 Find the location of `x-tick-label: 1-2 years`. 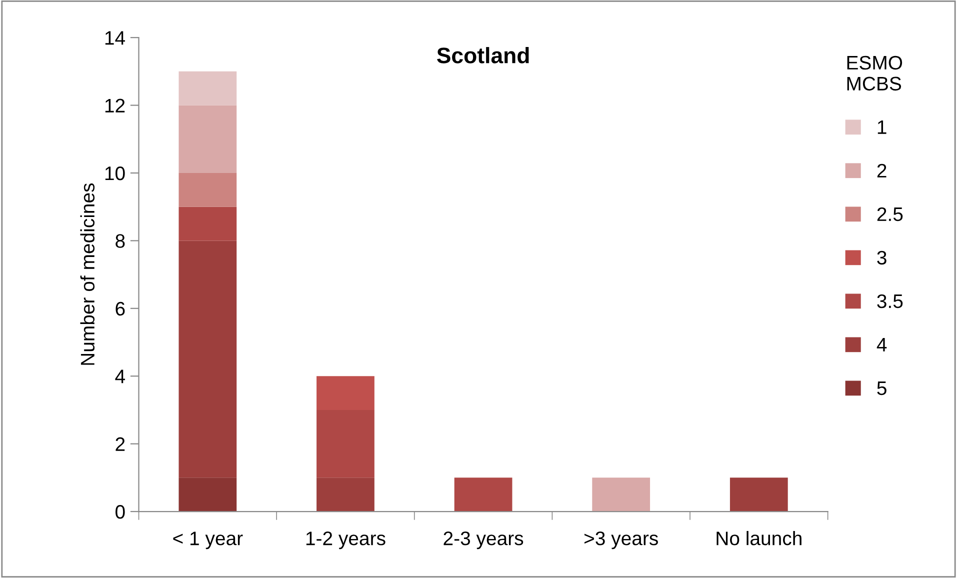

x-tick-label: 1-2 years is located at coordinates (346, 540).